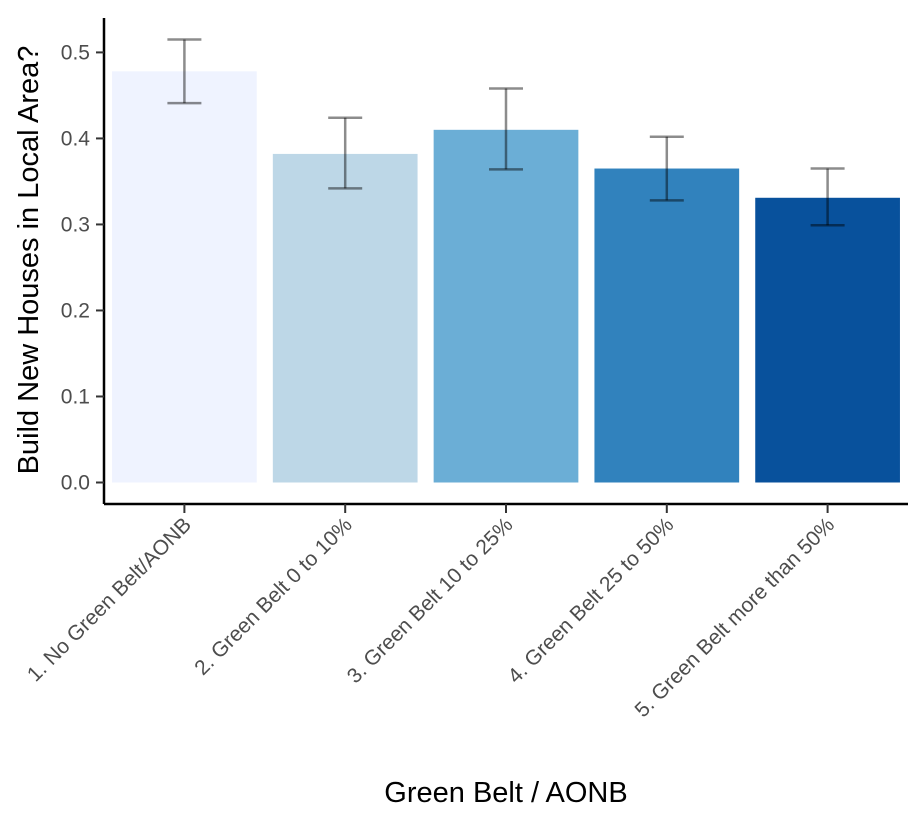  What do you see at coordinates (29, 260) in the screenshot?
I see `y-axis-title: Build New Houses in Local Area?` at bounding box center [29, 260].